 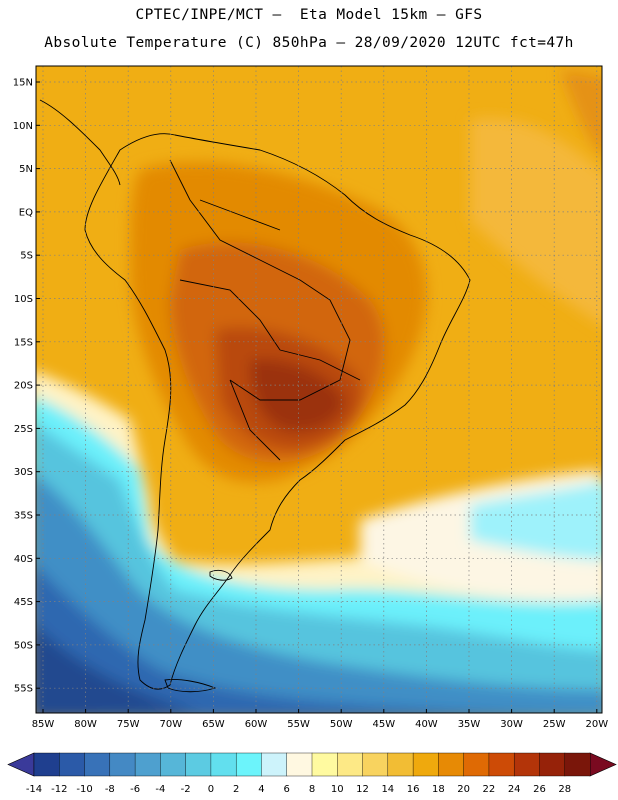 What do you see at coordinates (514, 789) in the screenshot?
I see `colorbar-label: 24` at bounding box center [514, 789].